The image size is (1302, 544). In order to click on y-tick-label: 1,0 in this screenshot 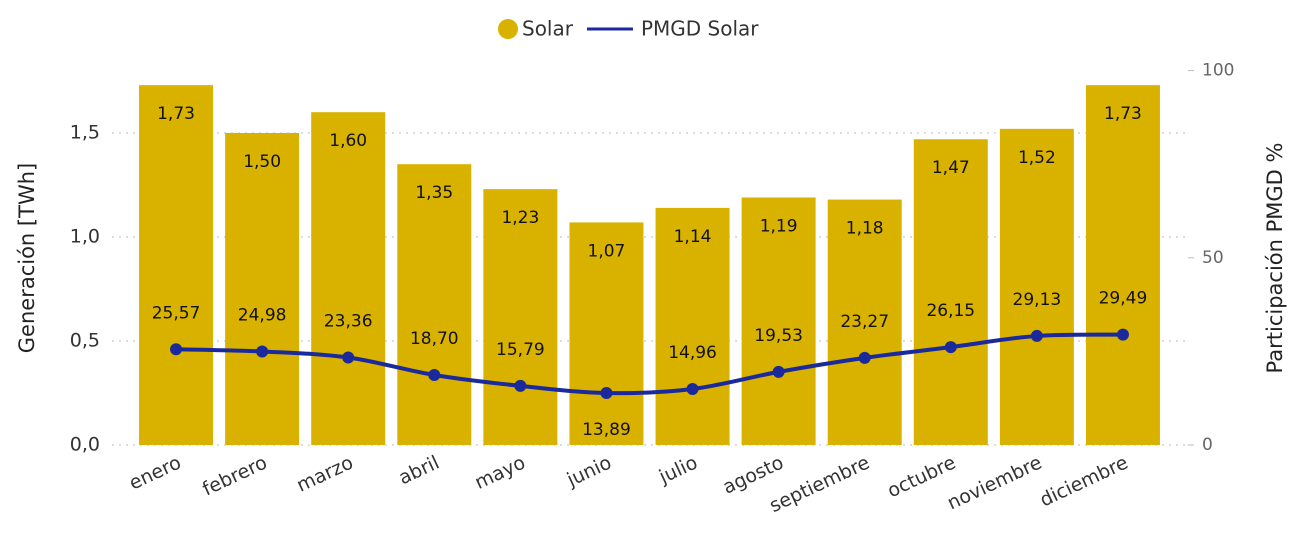, I will do `click(85, 237)`.